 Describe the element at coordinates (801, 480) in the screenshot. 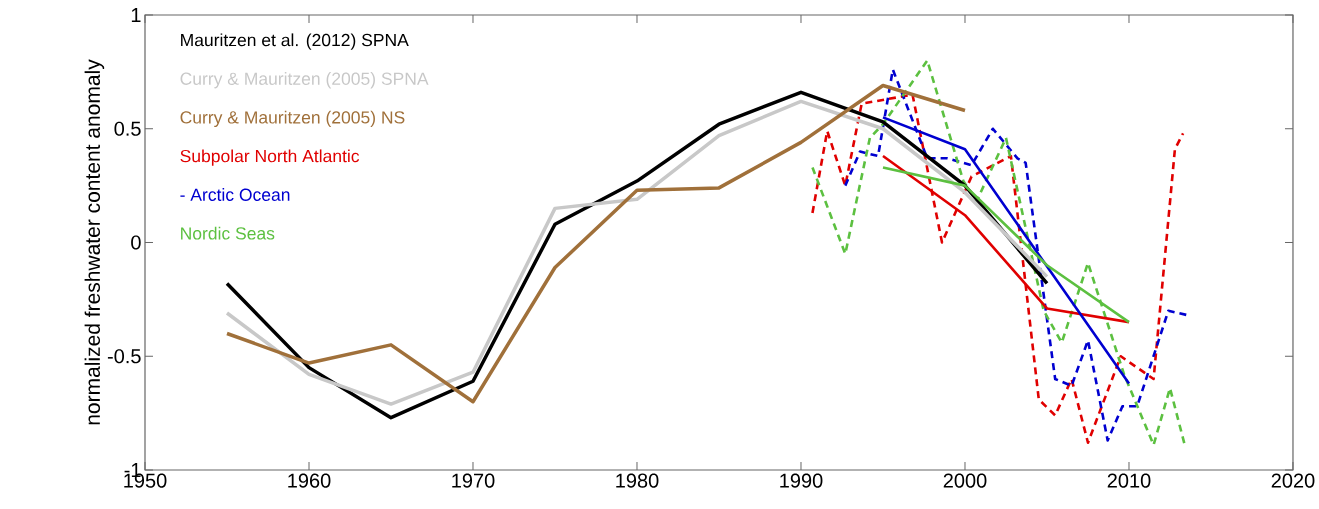

I see `x-tick-label: 1990` at that location.